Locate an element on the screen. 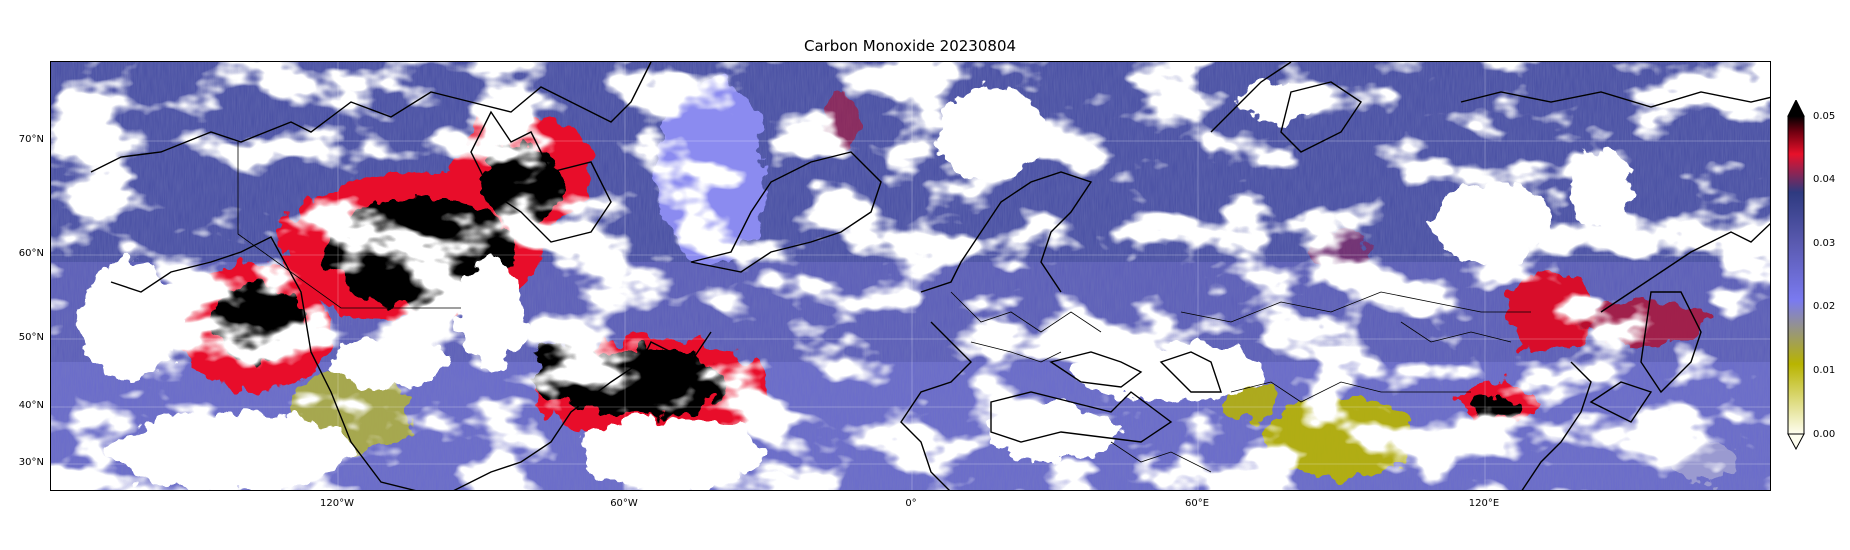  lon-label-60w: 60°W is located at coordinates (624, 503).